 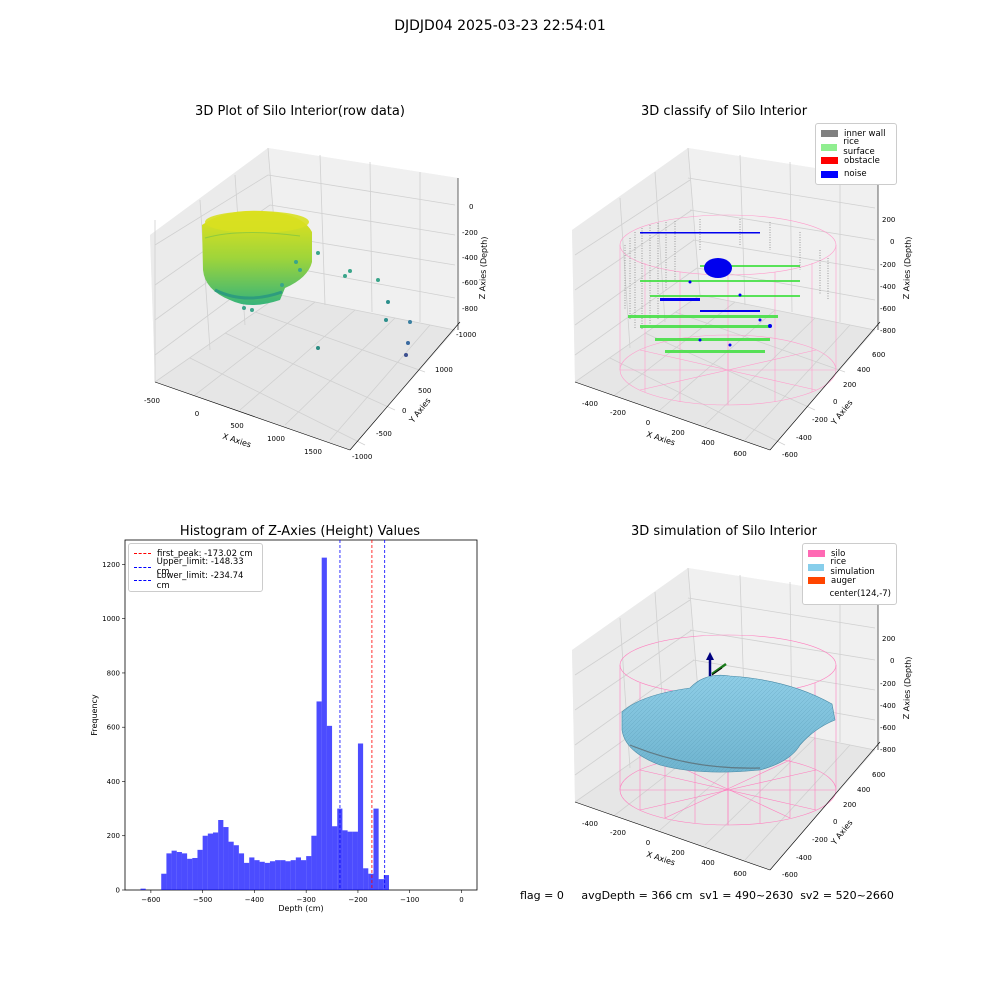 What do you see at coordinates (888, 309) in the screenshot?
I see `plot2-ztick: -600` at bounding box center [888, 309].